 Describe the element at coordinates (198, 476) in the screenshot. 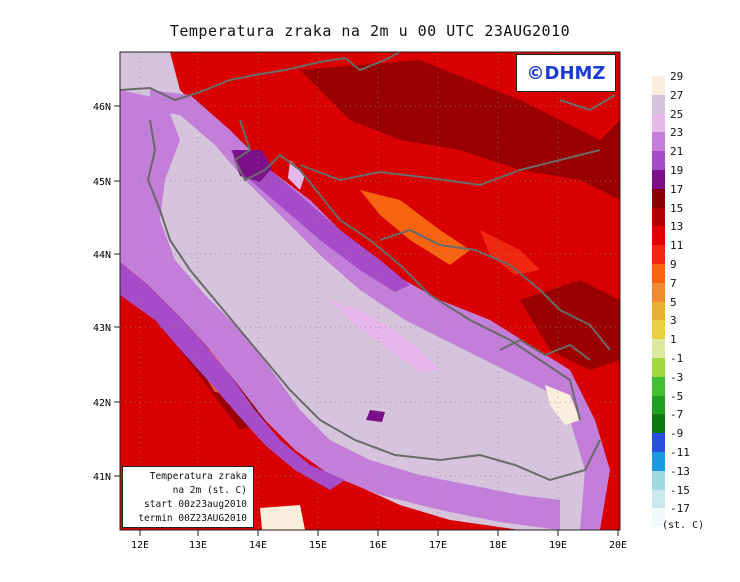

I see `info-line-variable: Temperatura zraka` at that location.